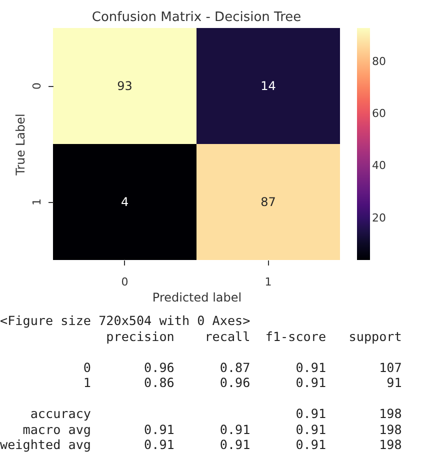  Describe the element at coordinates (268, 86) in the screenshot. I see `data-label: 14` at that location.